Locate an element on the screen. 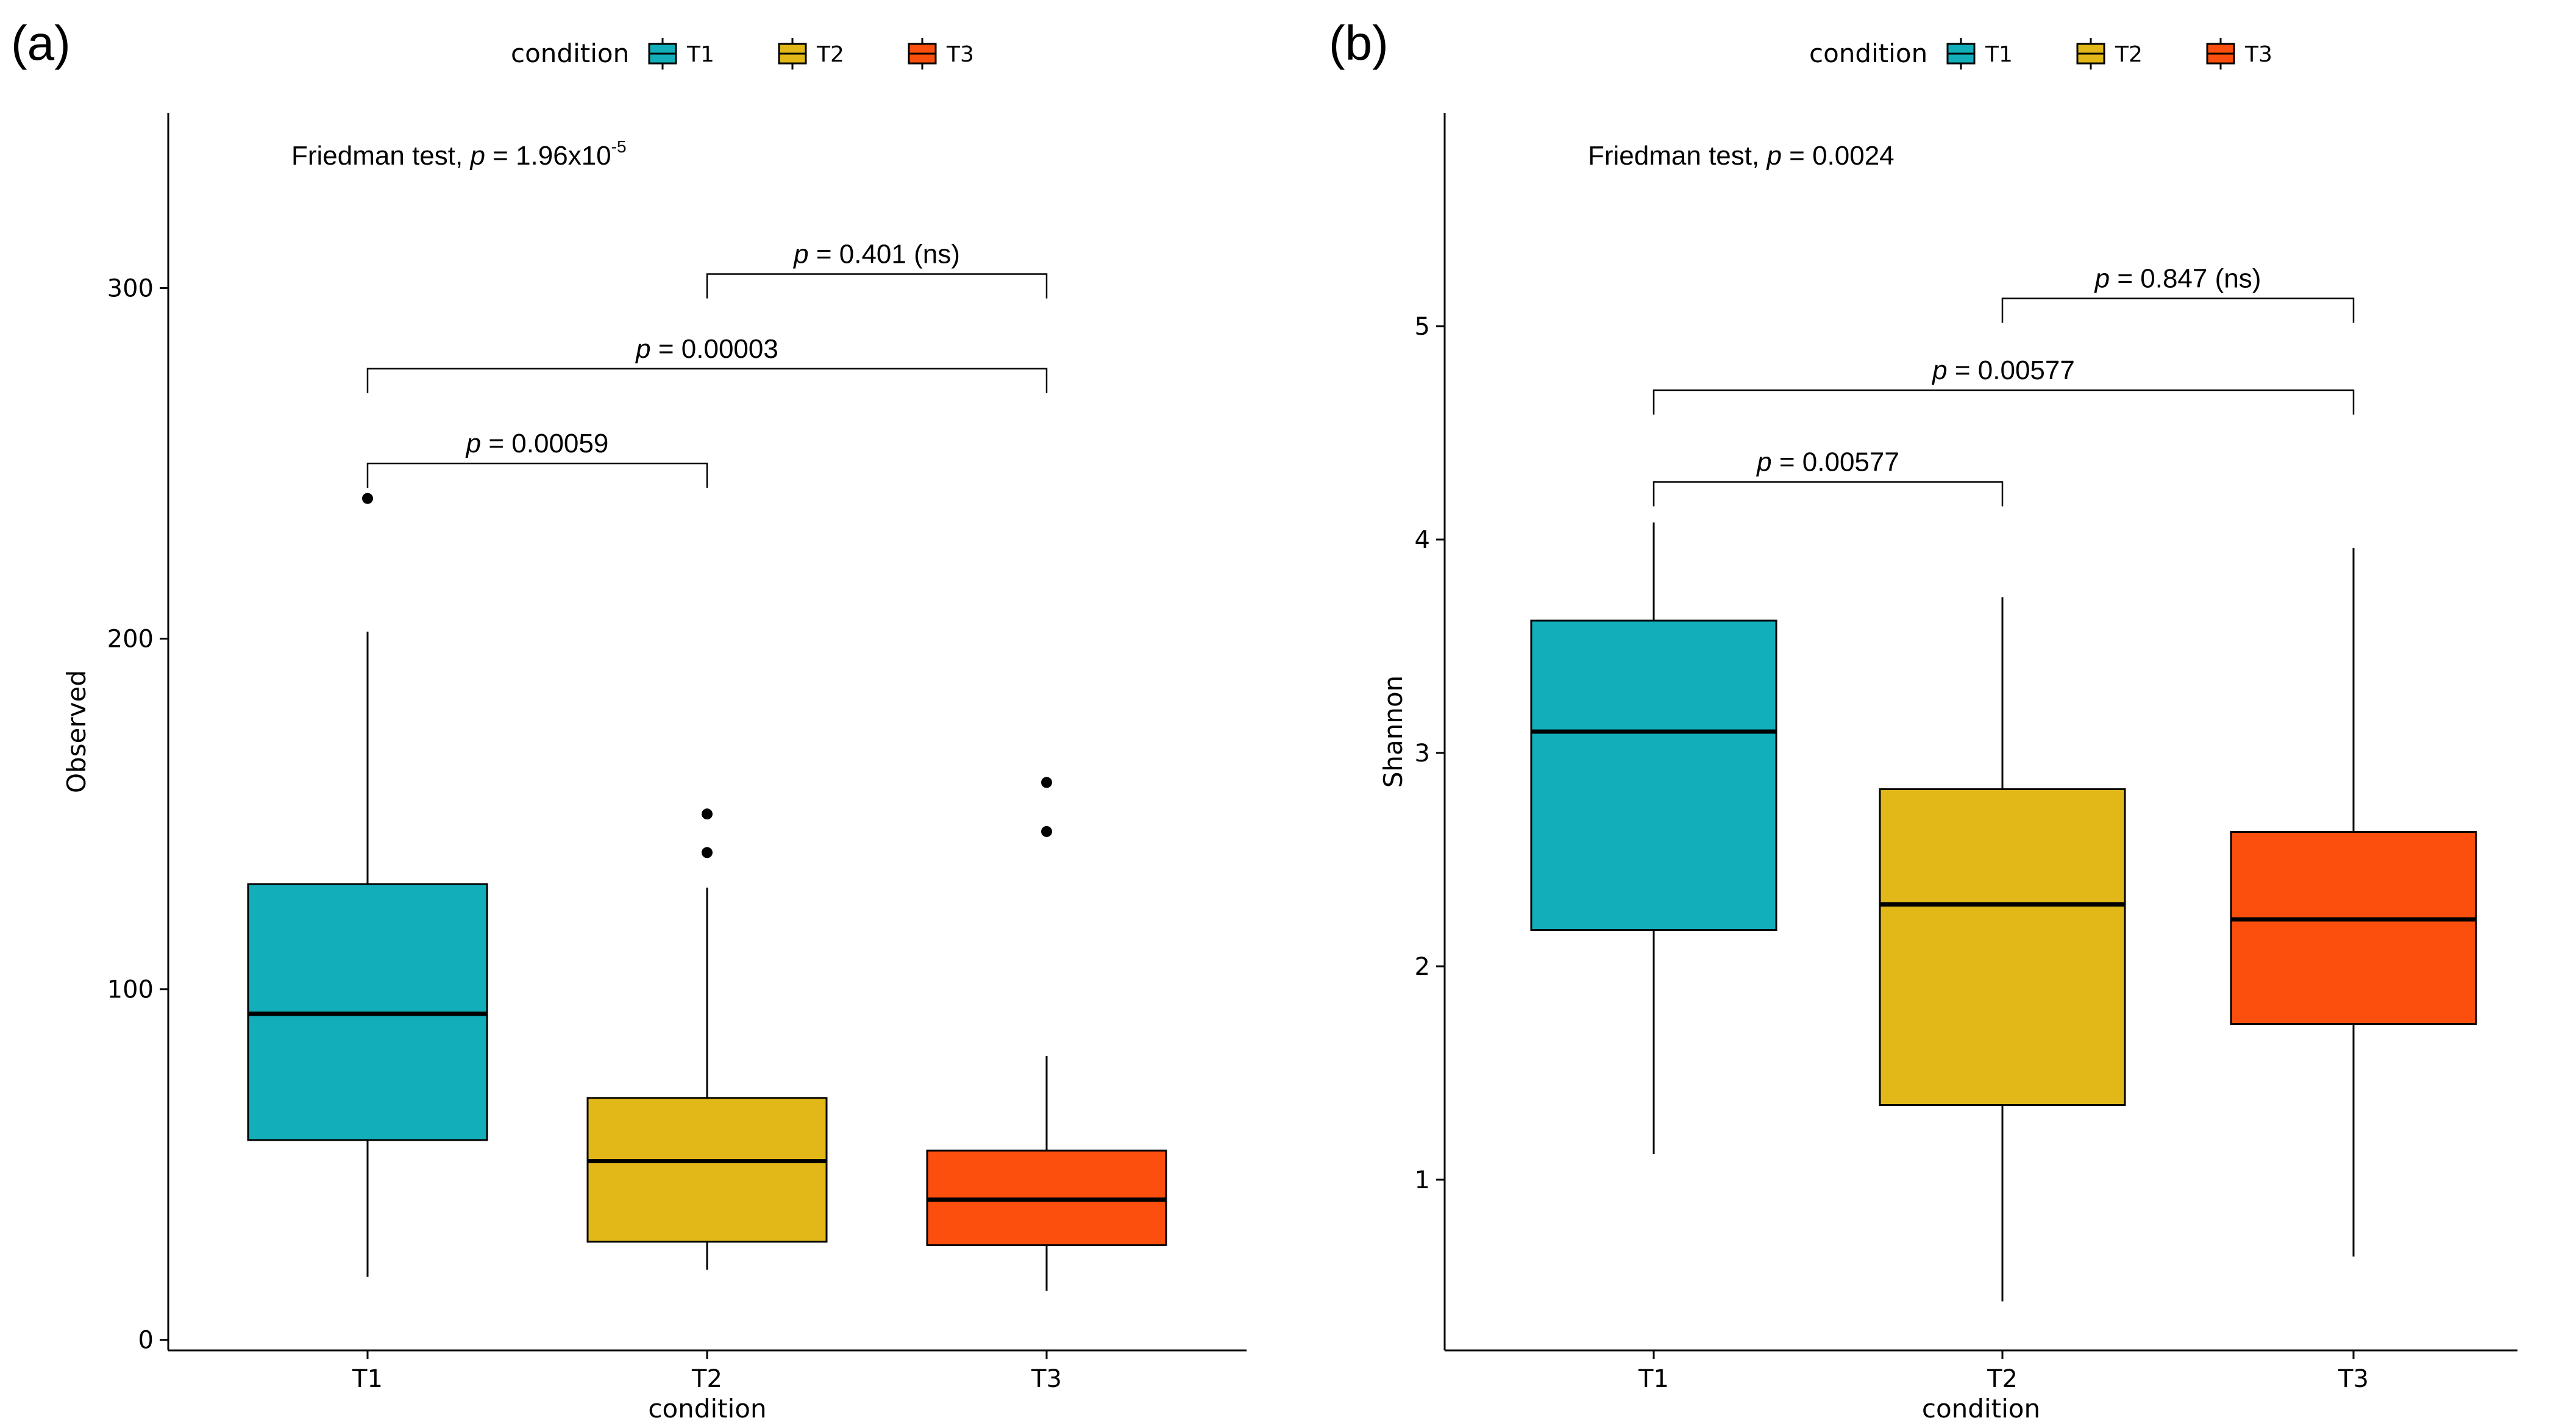 The width and height of the screenshot is (2576, 1426). y-tick-label: 300 is located at coordinates (130, 289).